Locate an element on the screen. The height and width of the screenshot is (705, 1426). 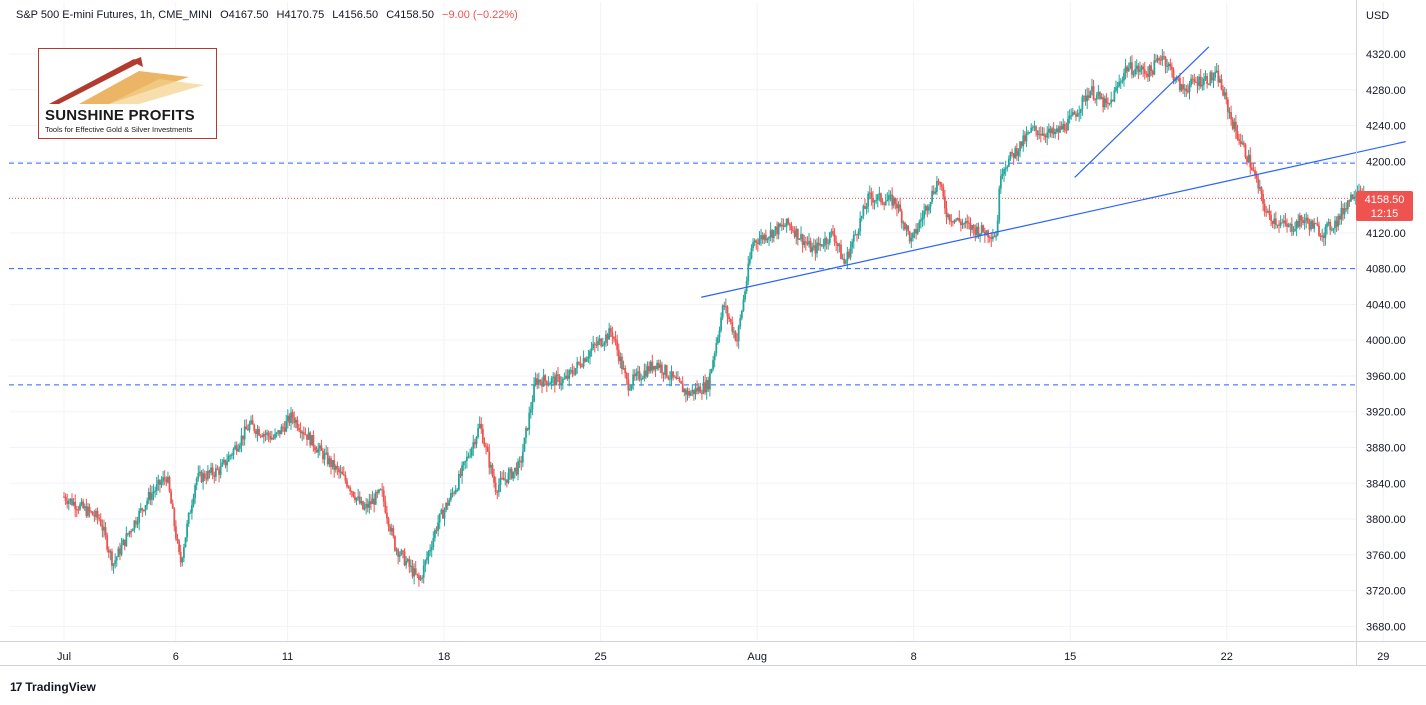
price-tick-label: 3840.00 is located at coordinates (1386, 484).